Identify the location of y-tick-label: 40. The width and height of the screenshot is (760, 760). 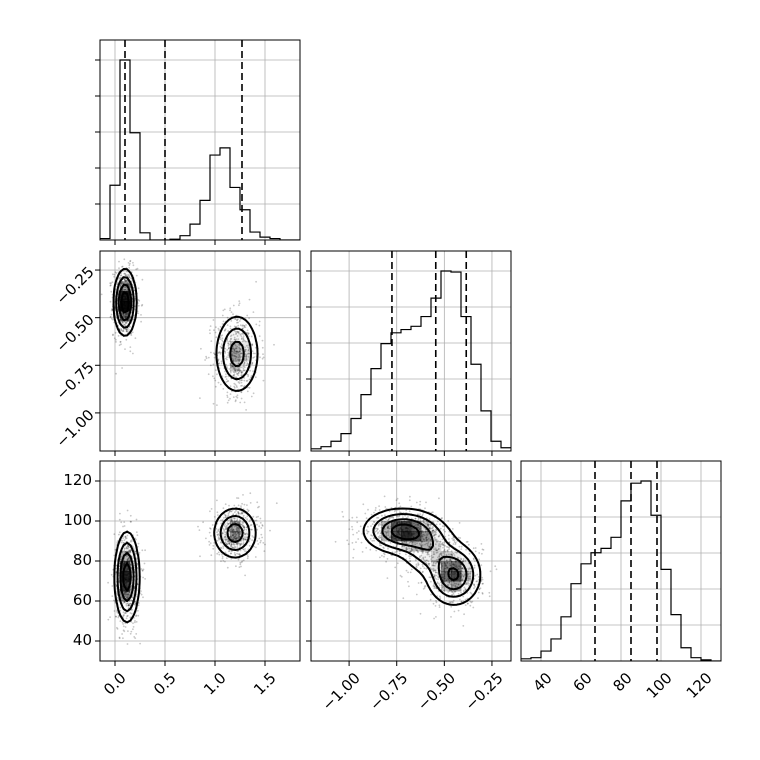
(82, 640).